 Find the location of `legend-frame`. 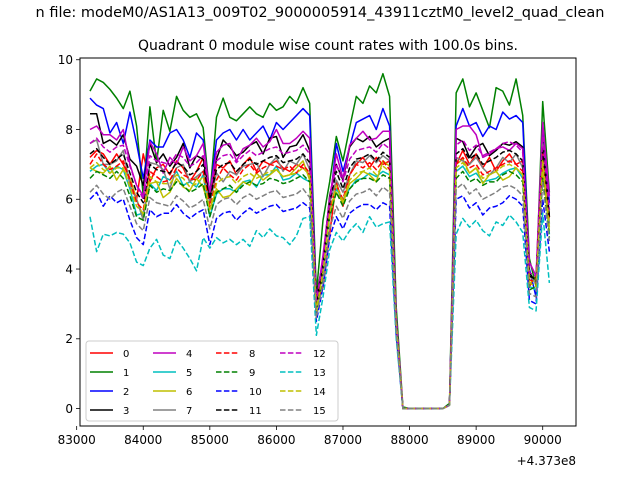

legend-frame is located at coordinates (212, 381).